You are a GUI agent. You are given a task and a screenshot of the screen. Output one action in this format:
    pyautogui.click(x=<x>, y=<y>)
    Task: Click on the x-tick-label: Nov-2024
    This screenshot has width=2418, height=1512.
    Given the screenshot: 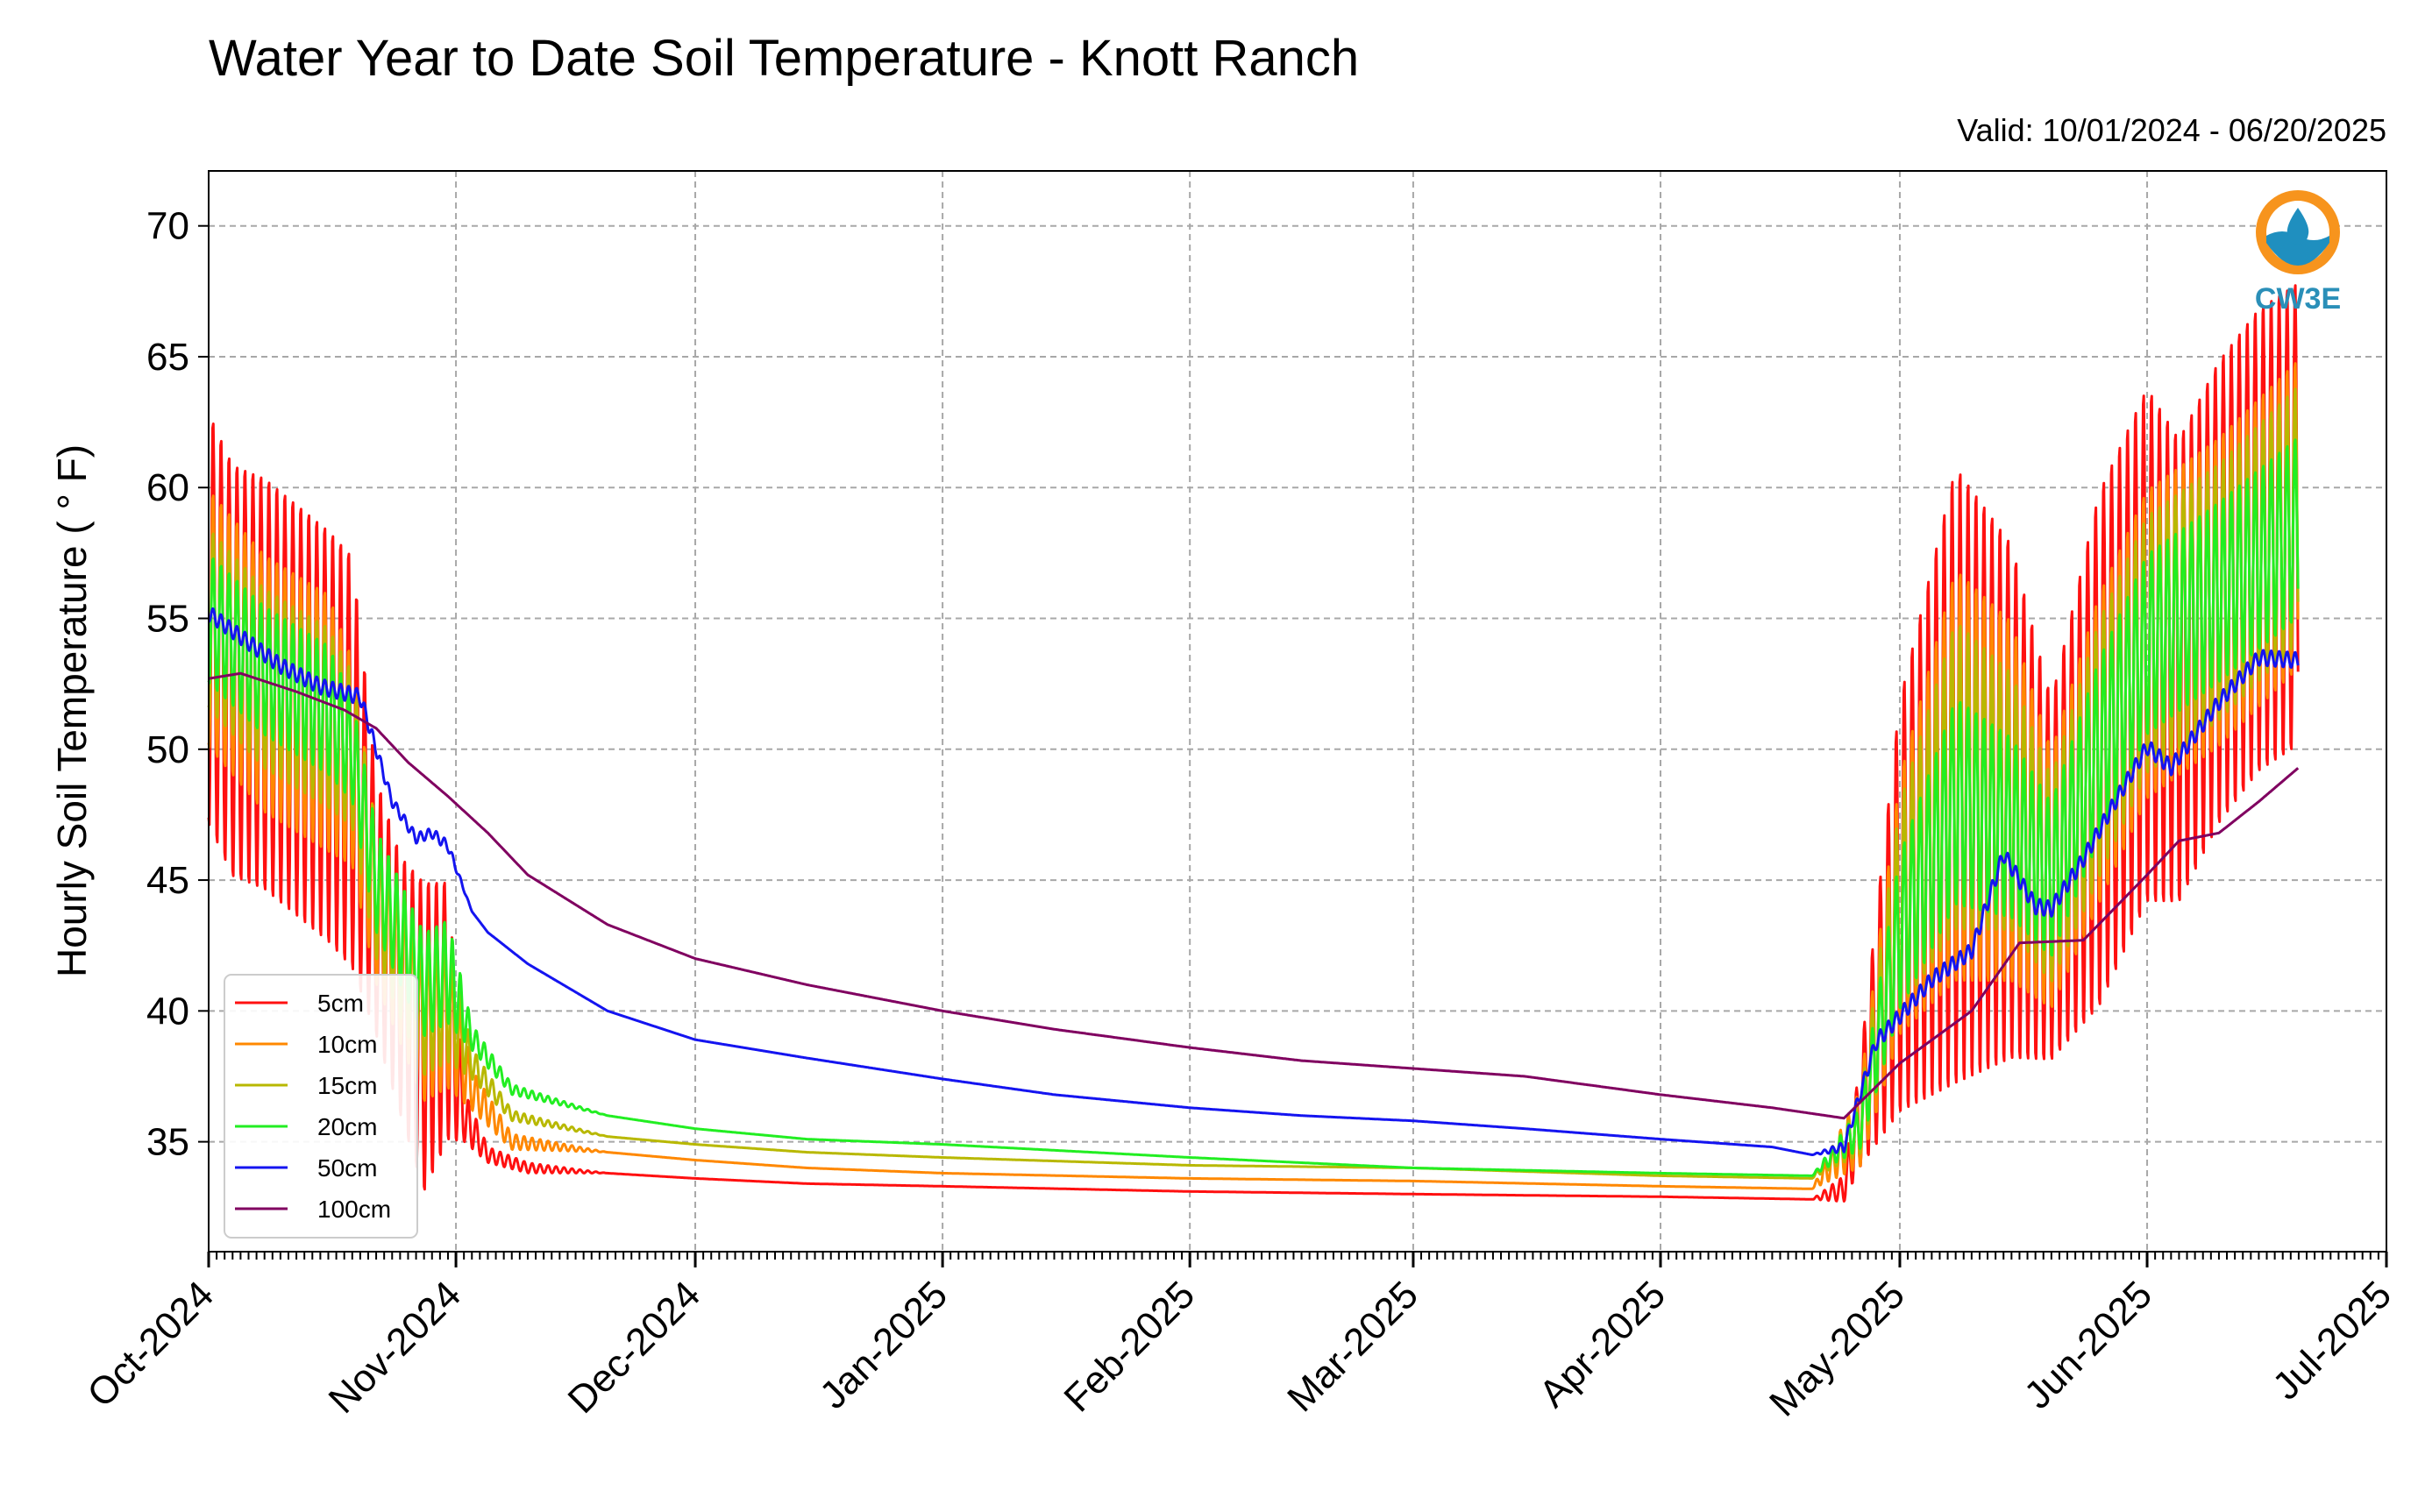 What is the action you would take?
    pyautogui.click(x=395, y=1347)
    